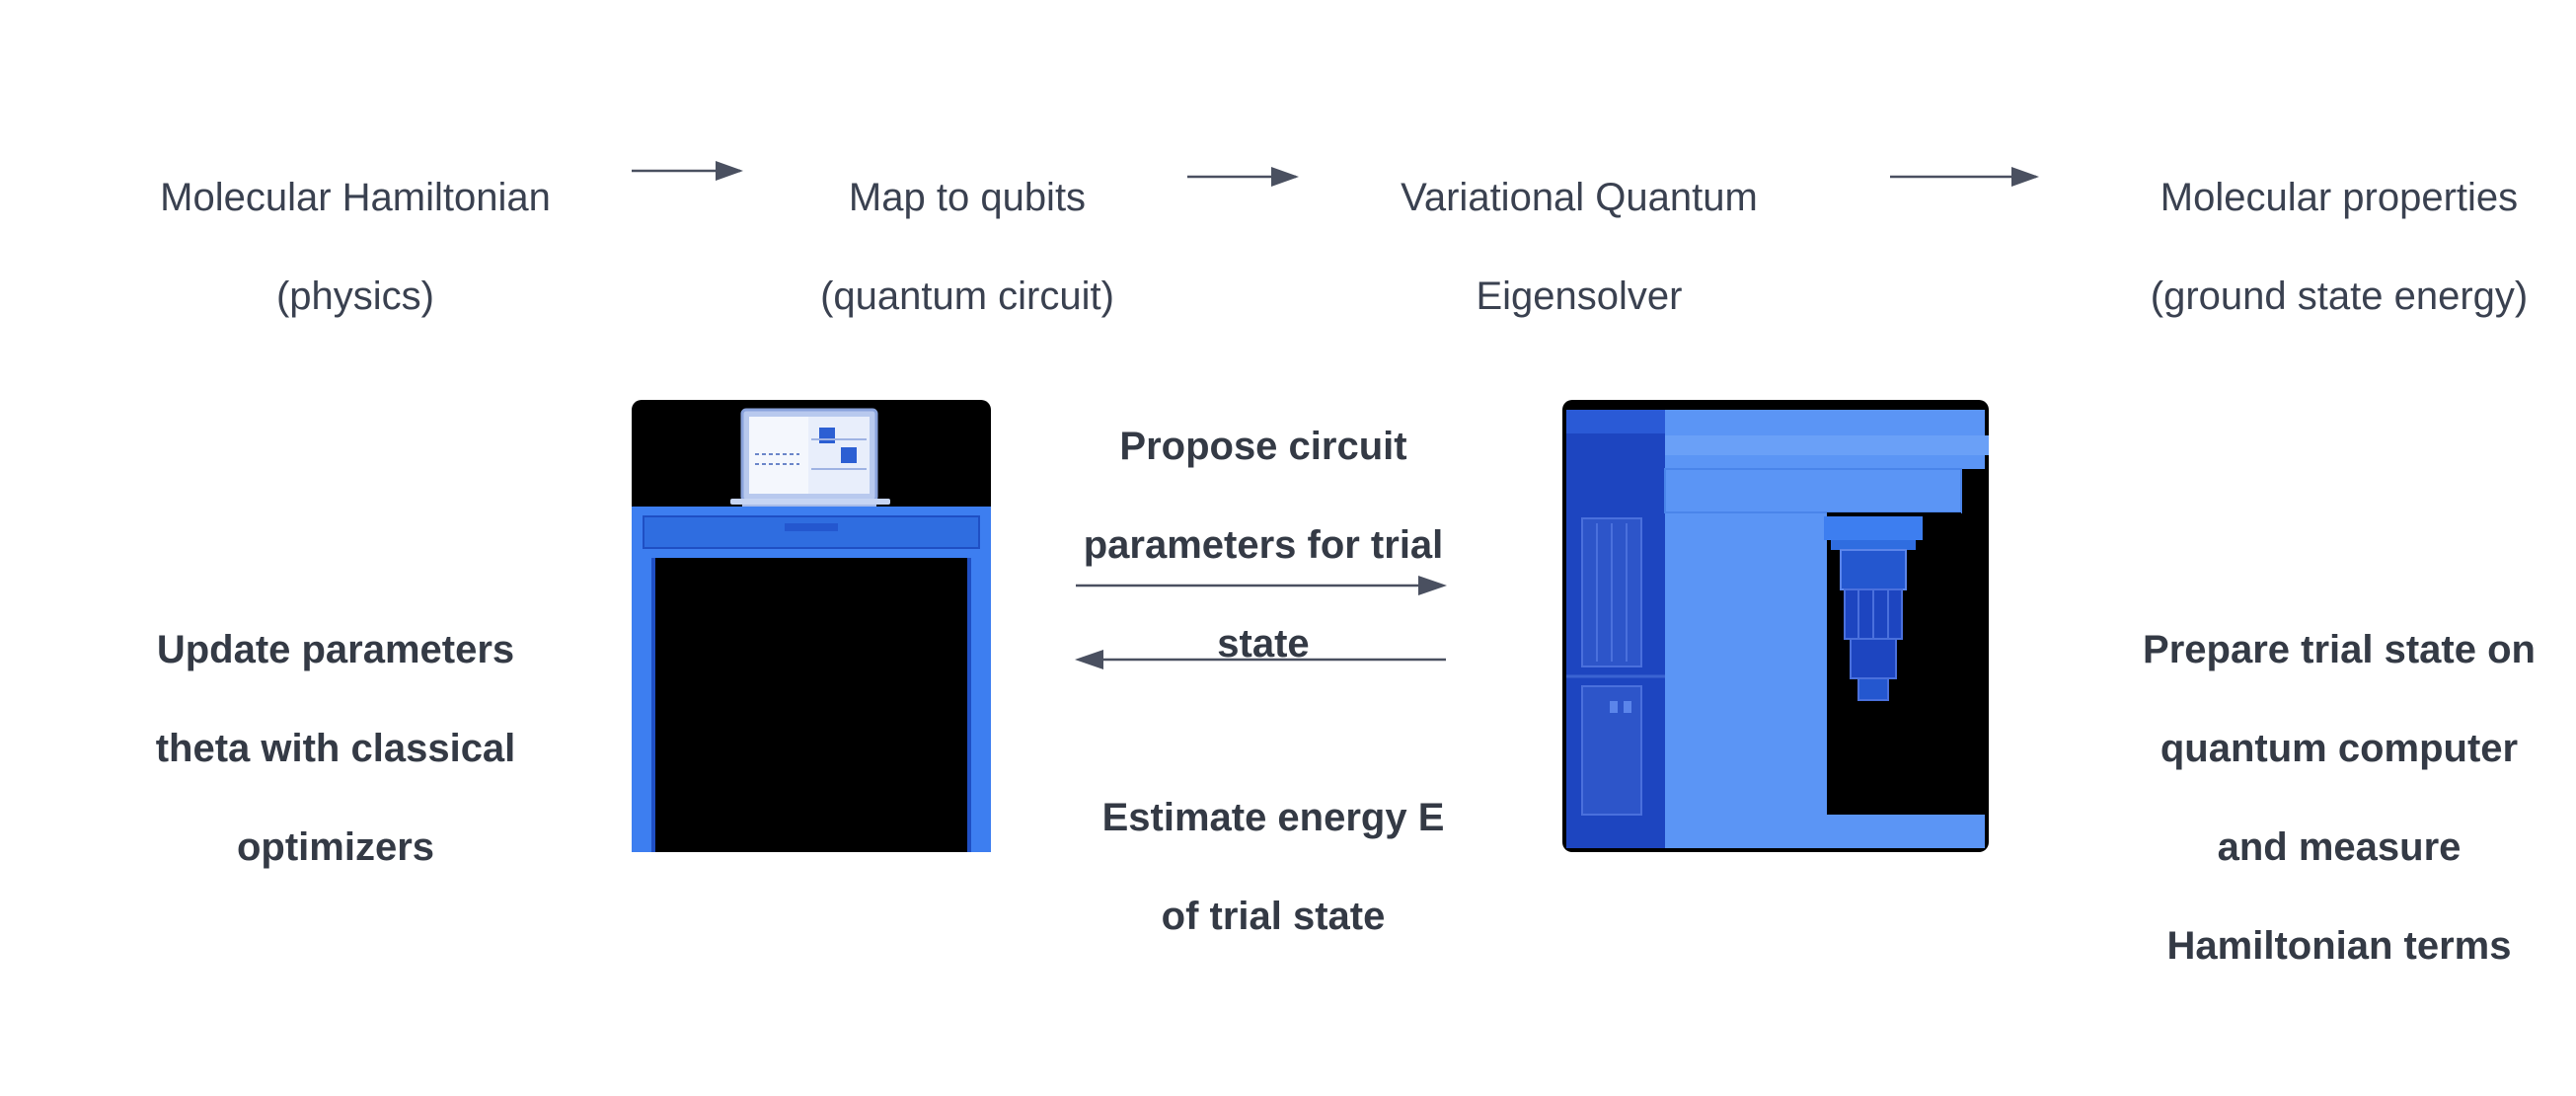 The width and height of the screenshot is (2576, 1096). What do you see at coordinates (967, 246) in the screenshot?
I see `pipeline-step-map-to-qubits: Map to qubits (quantum circuit)` at bounding box center [967, 246].